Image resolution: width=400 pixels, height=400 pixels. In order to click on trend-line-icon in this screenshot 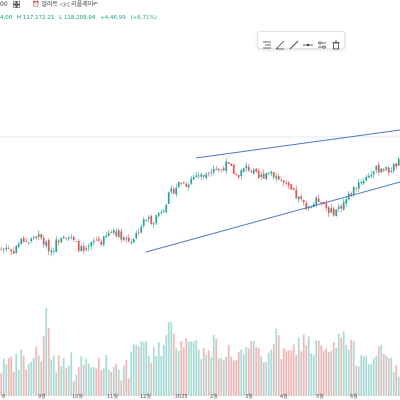, I will do `click(294, 42)`.